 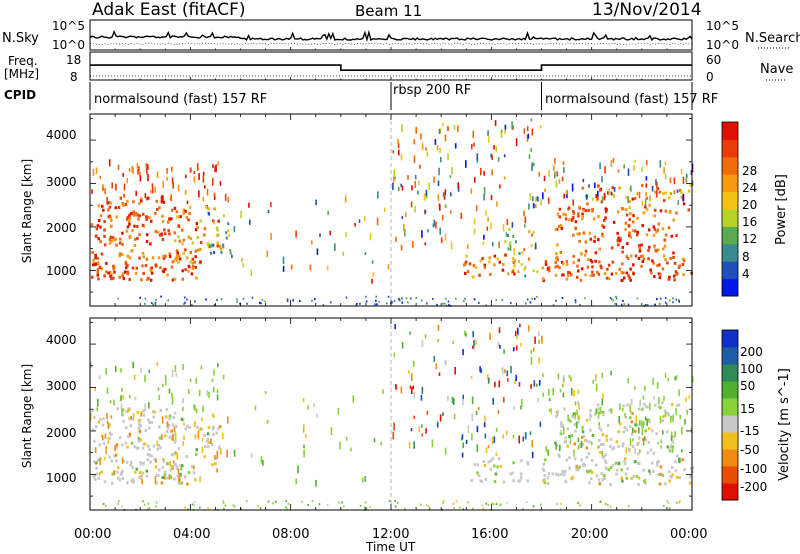 I want to click on freq-label: Freq., so click(x=23, y=61).